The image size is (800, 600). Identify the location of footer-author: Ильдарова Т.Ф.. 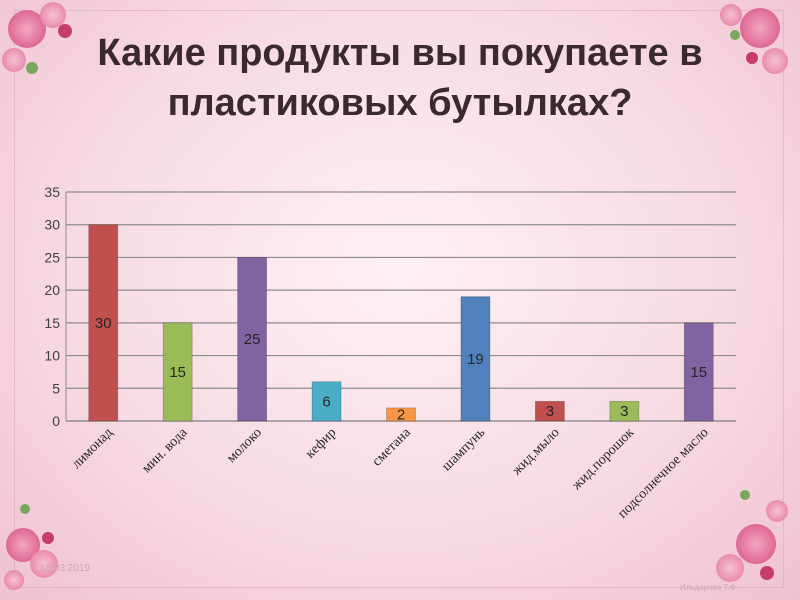
(709, 587).